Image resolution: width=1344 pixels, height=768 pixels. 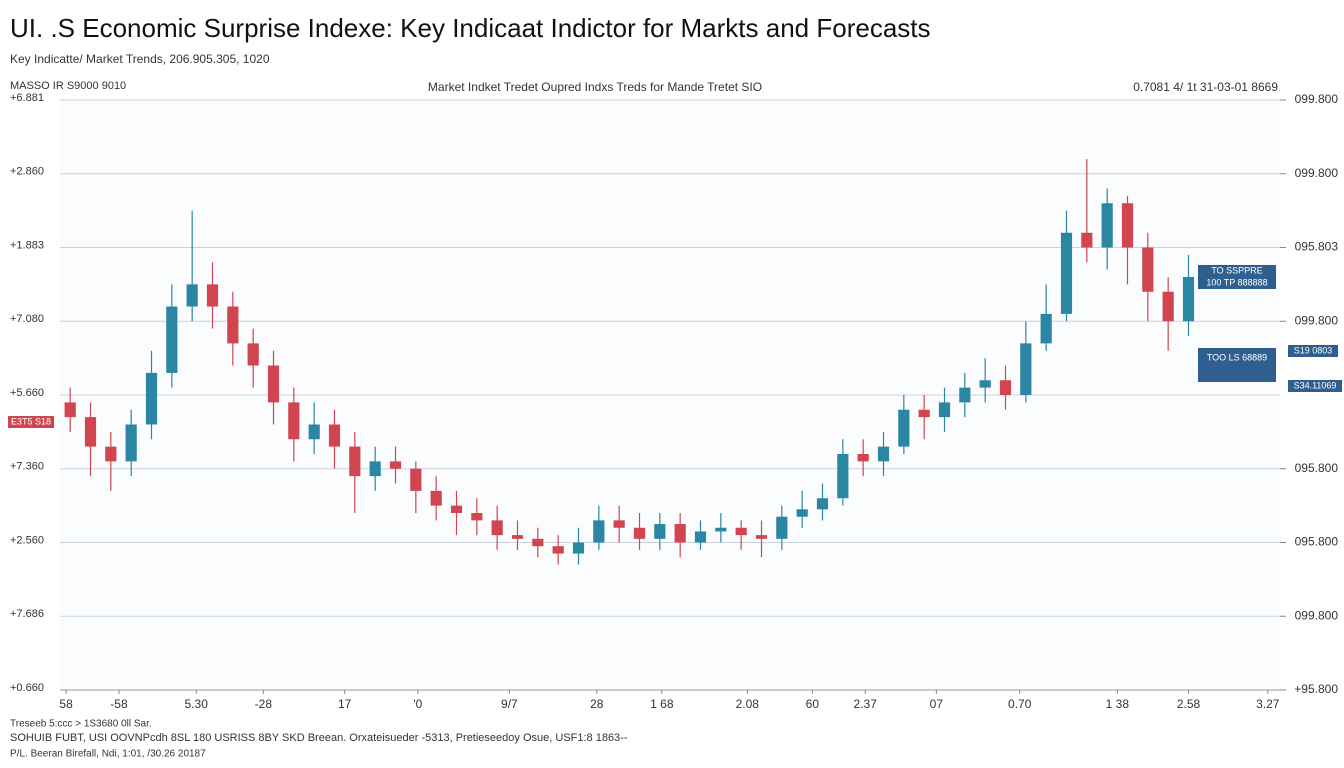 What do you see at coordinates (68, 86) in the screenshot?
I see `header-left: MASSO IR S9000 9010` at bounding box center [68, 86].